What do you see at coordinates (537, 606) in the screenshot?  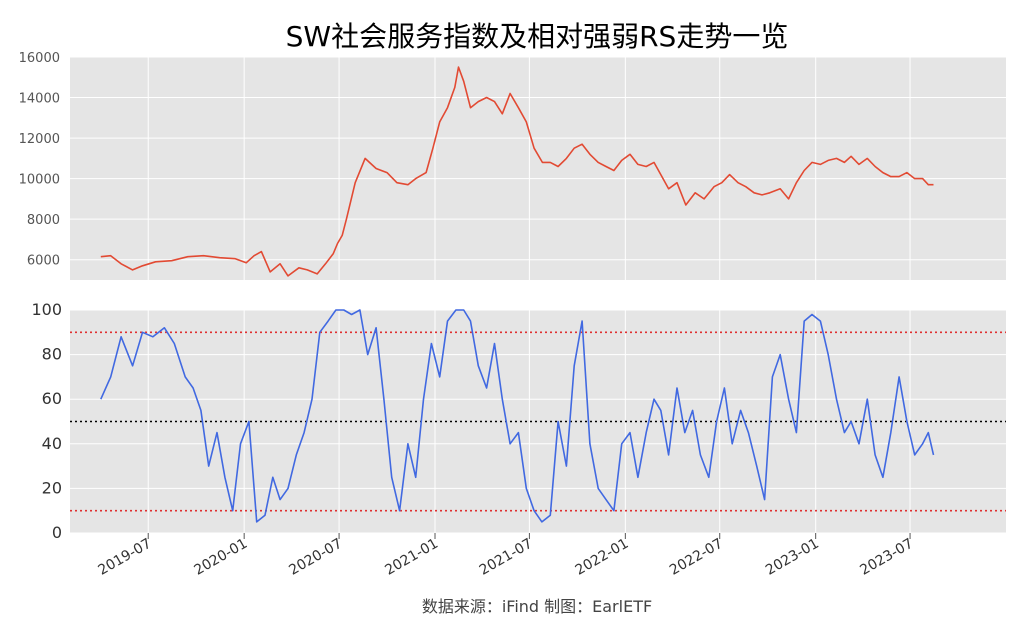 I see `source-caption: 数据来源：iFind 制图：EarlETF` at bounding box center [537, 606].